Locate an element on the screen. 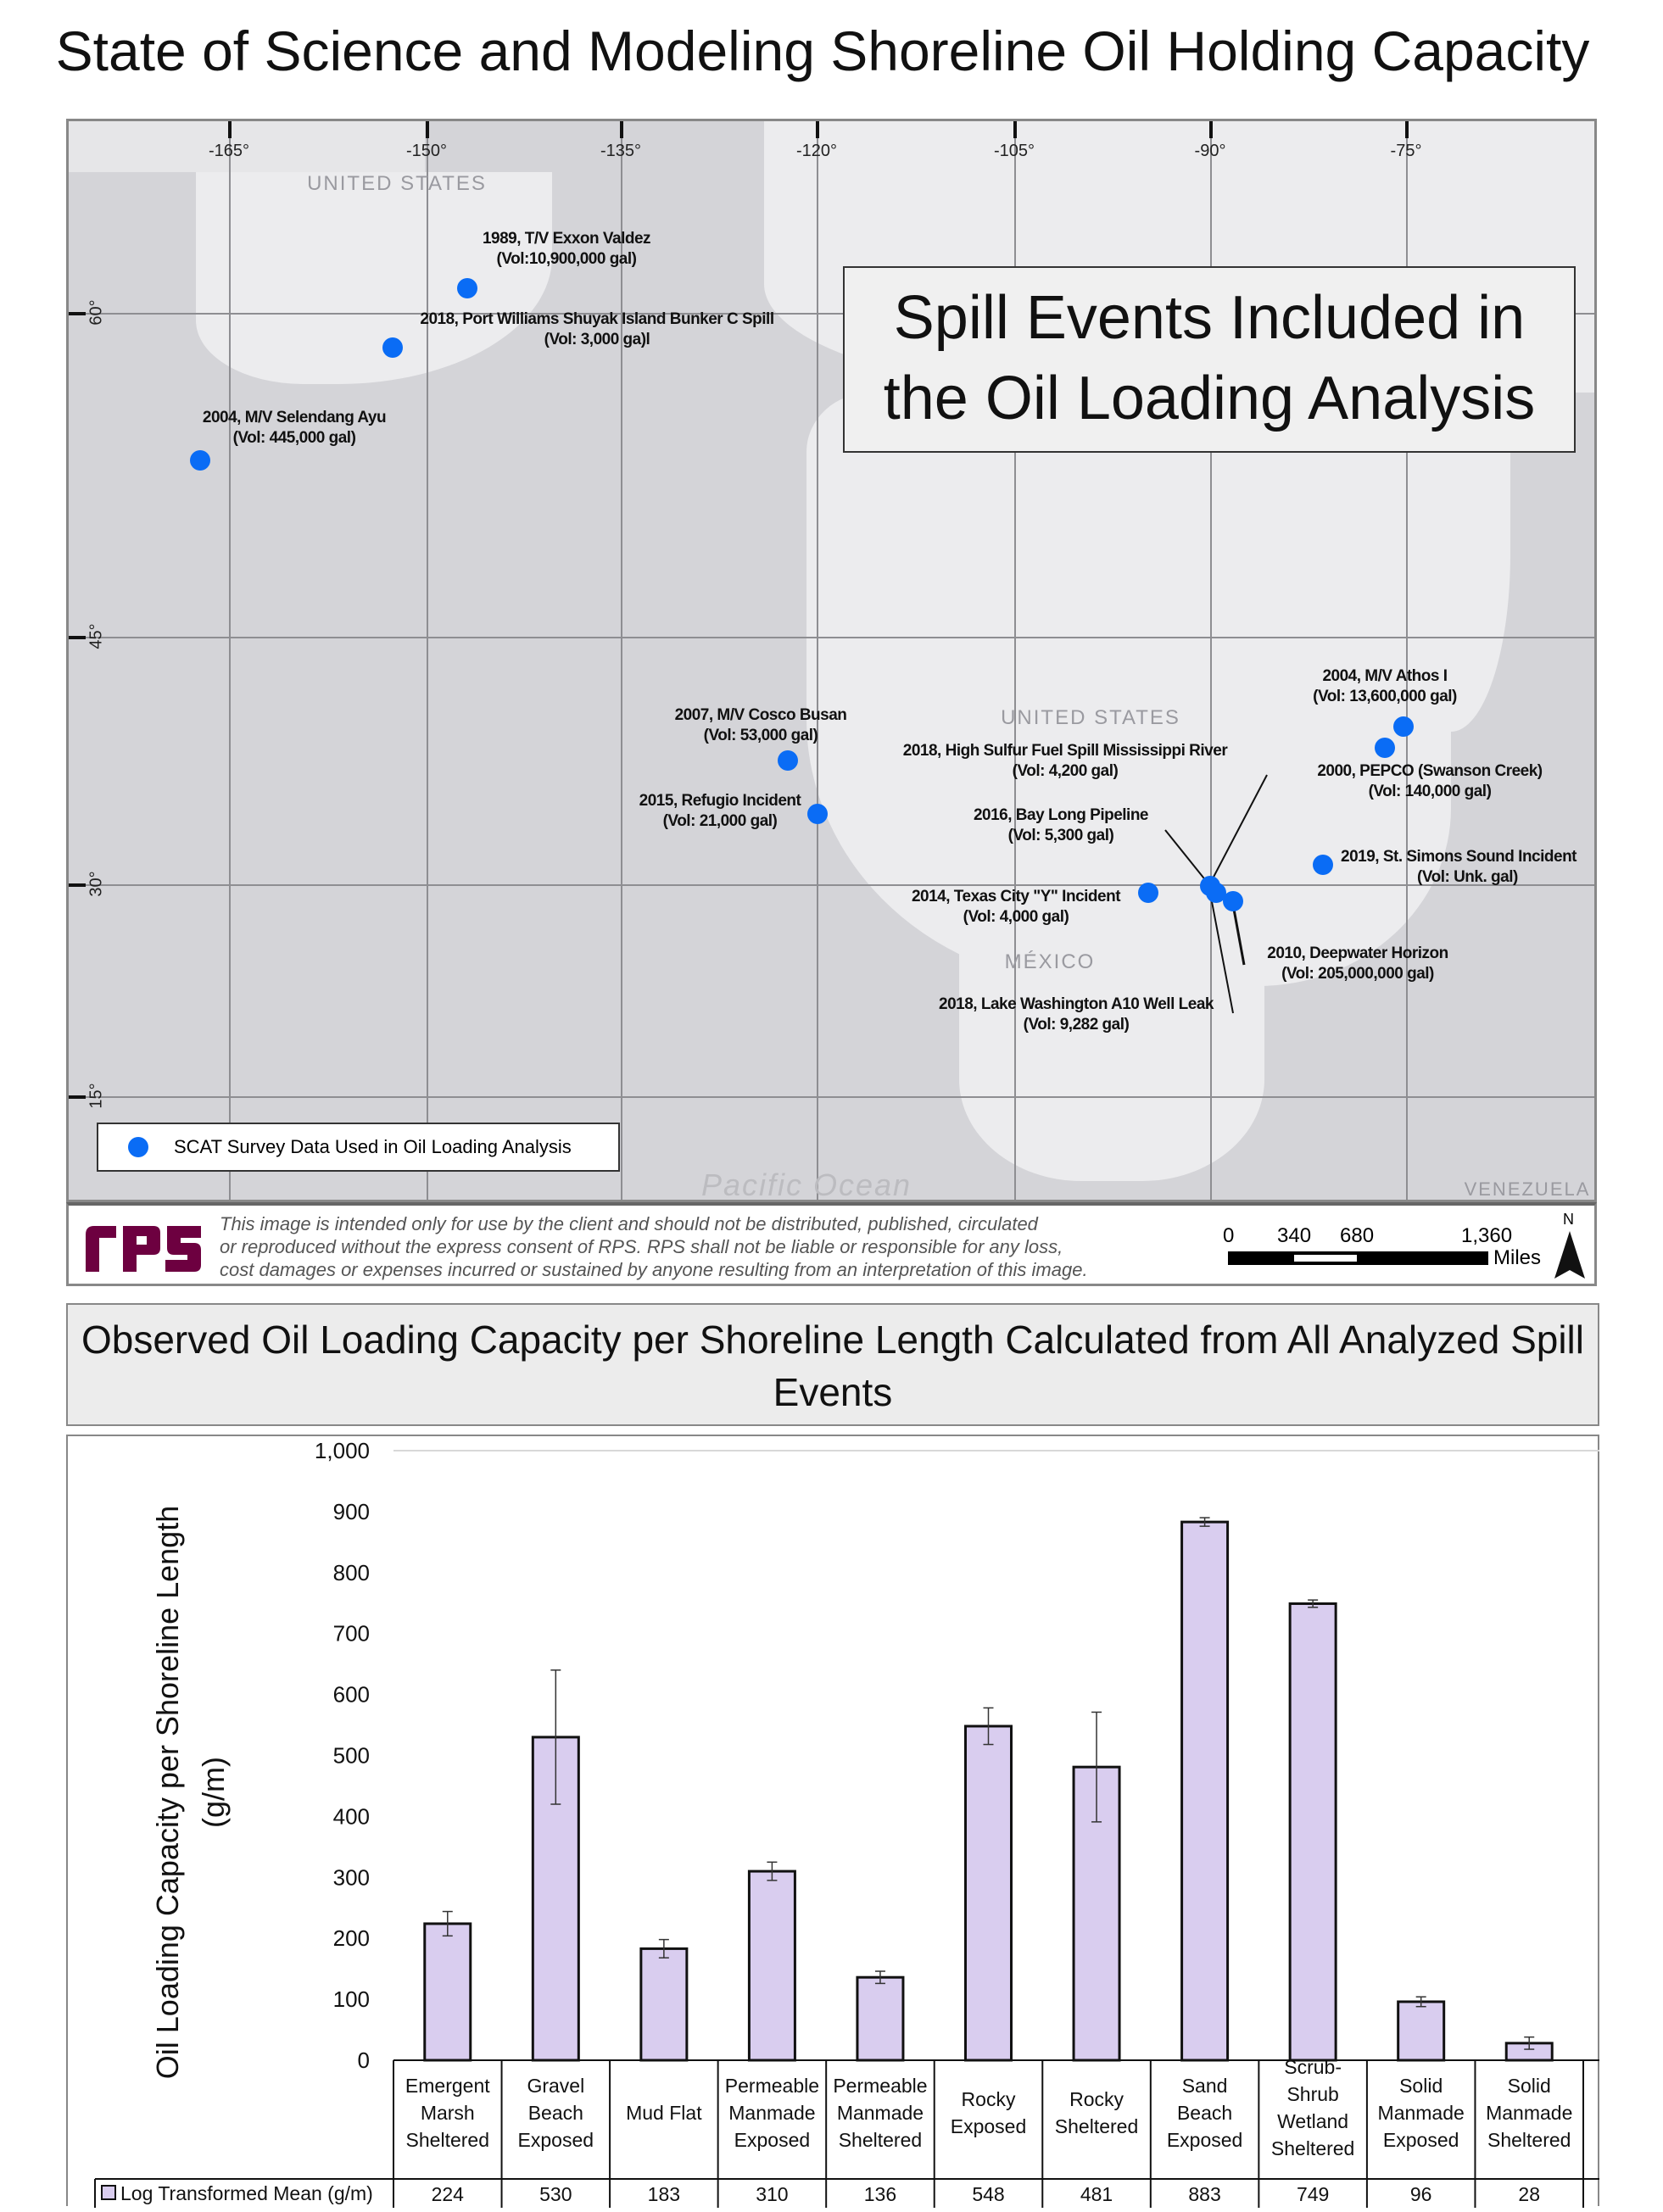 Image resolution: width=1663 pixels, height=2212 pixels. north-arrow-icon is located at coordinates (1569, 1255).